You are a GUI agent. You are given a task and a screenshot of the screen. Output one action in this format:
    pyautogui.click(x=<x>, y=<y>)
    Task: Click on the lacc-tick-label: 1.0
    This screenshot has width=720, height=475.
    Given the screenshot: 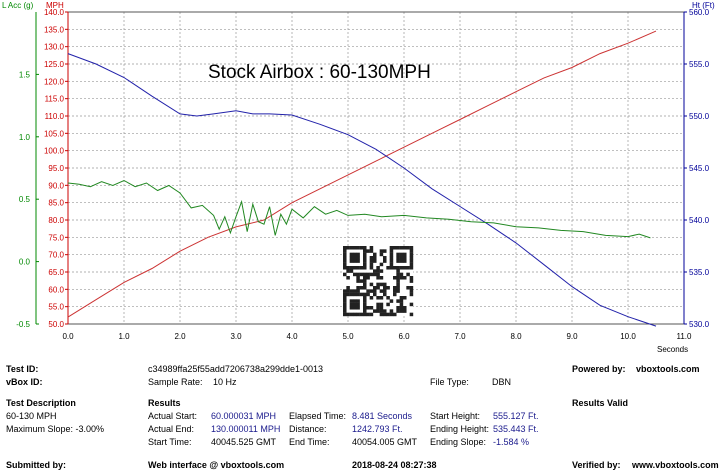 What is the action you would take?
    pyautogui.click(x=25, y=137)
    